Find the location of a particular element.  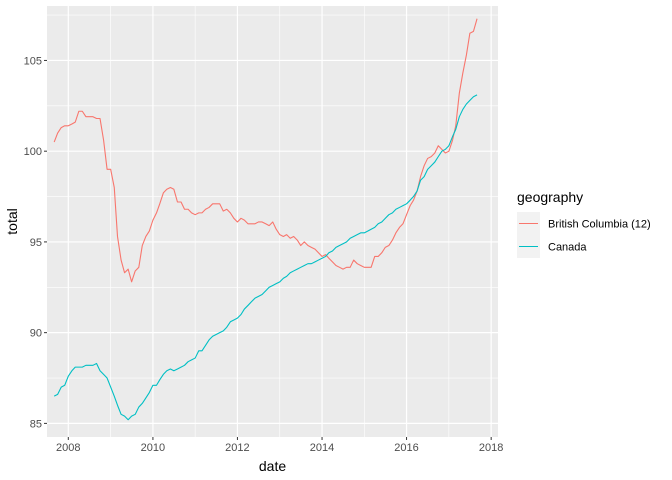

y-tick-label: 85 is located at coordinates (36, 424).